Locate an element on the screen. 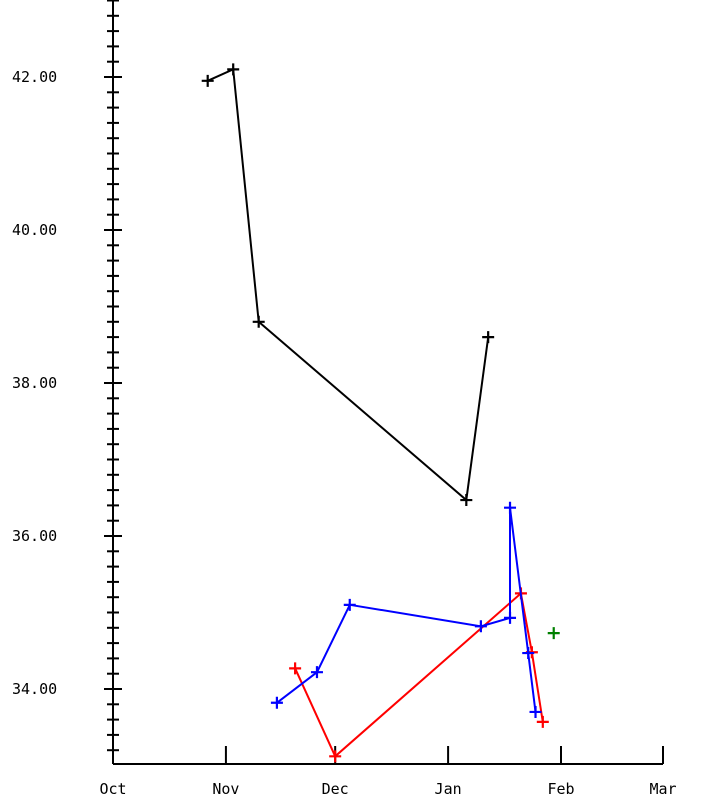 This screenshot has height=803, width=701. series-line is located at coordinates (406, 610).